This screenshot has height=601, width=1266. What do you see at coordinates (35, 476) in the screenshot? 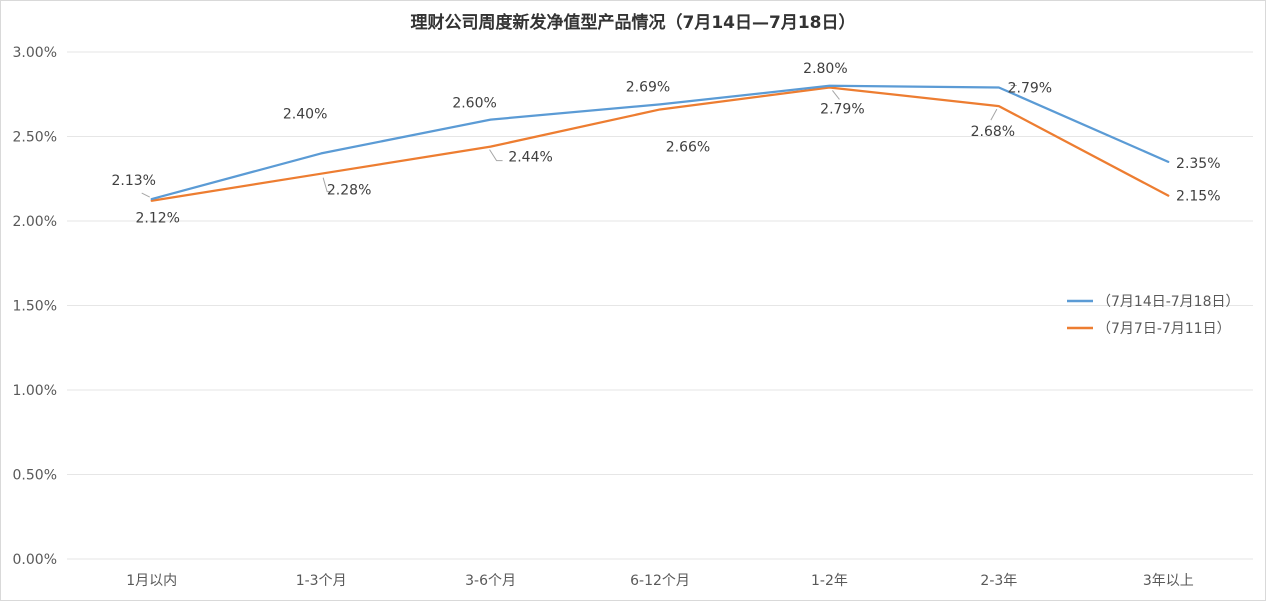
I see `y-tick-label: 0.50%` at bounding box center [35, 476].